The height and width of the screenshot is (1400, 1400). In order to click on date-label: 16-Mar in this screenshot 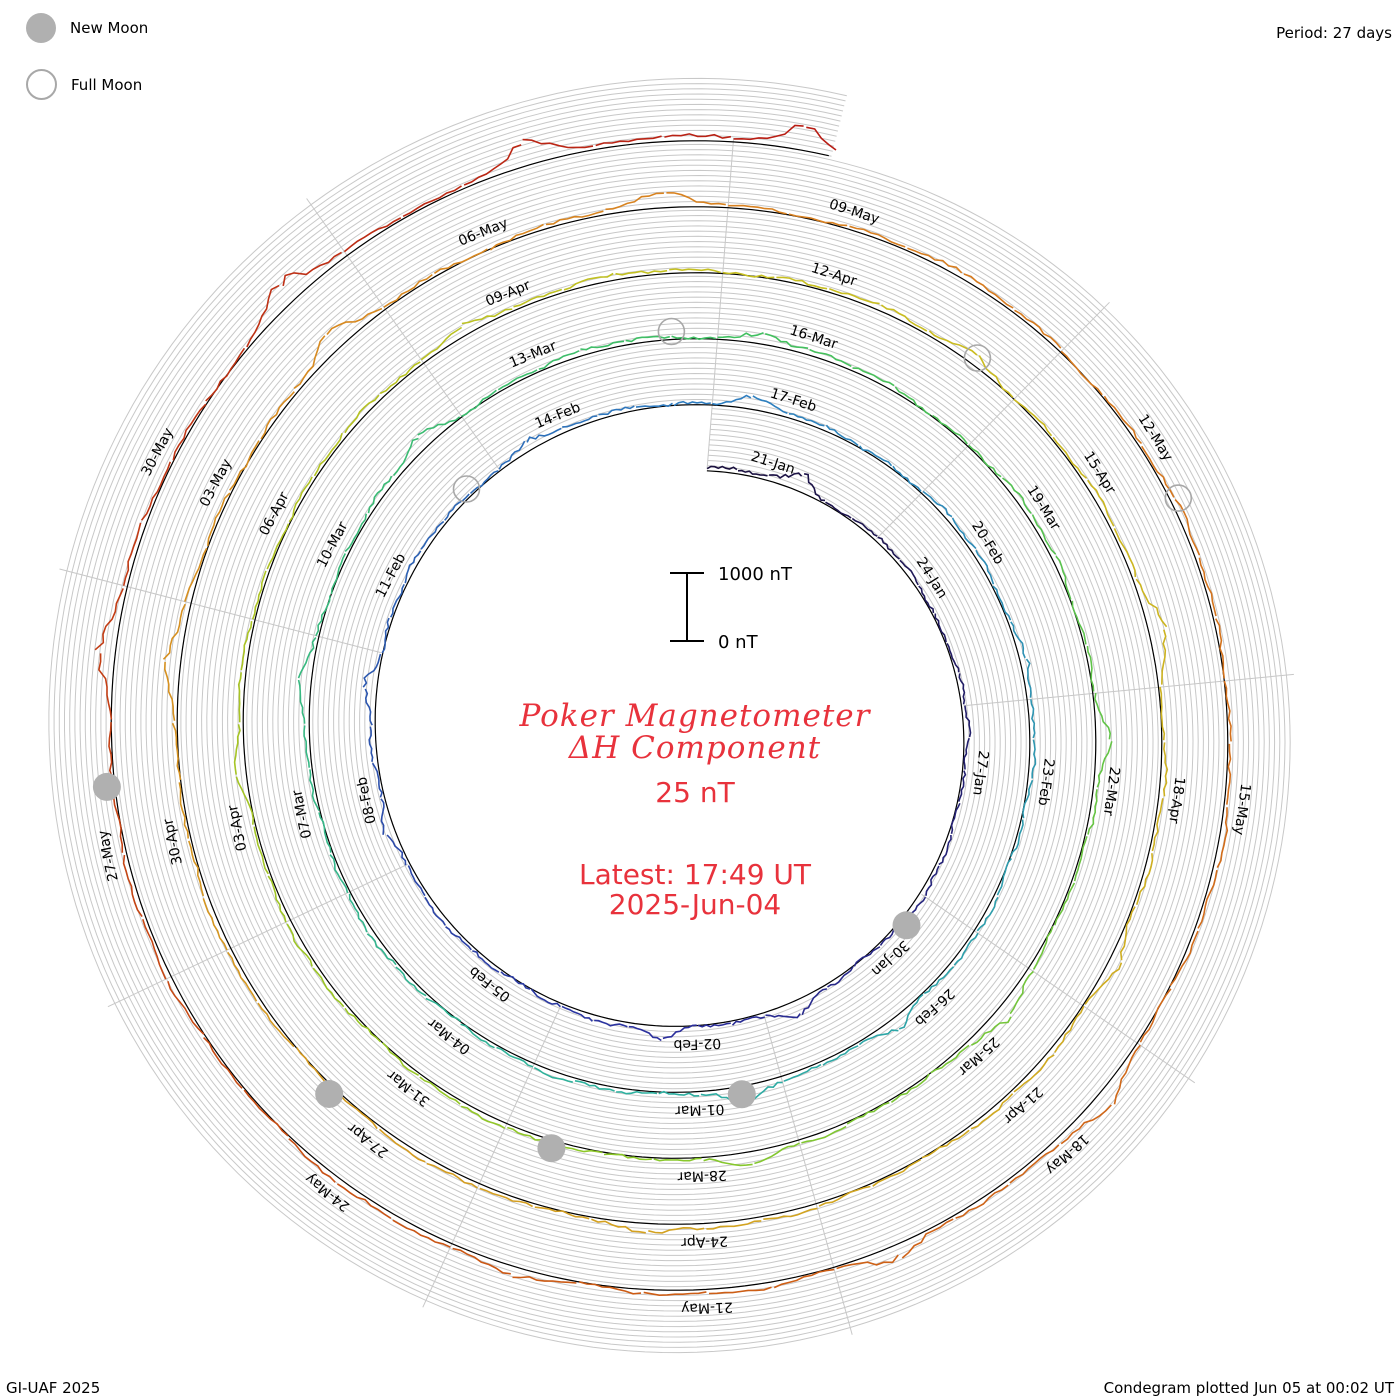, I will do `click(814, 338)`.